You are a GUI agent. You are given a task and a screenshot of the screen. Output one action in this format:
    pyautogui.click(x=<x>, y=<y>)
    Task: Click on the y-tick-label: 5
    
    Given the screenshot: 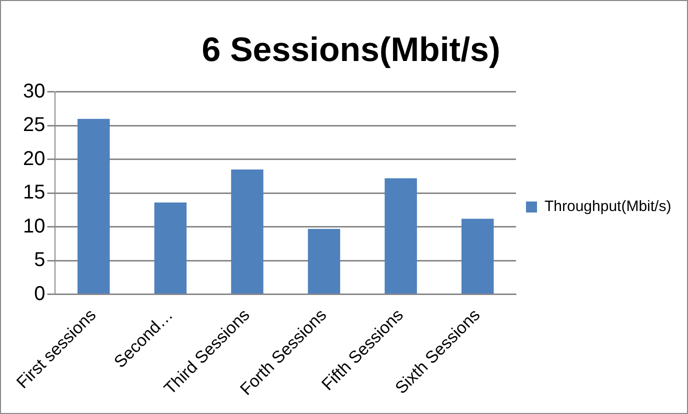 What is the action you would take?
    pyautogui.click(x=40, y=260)
    